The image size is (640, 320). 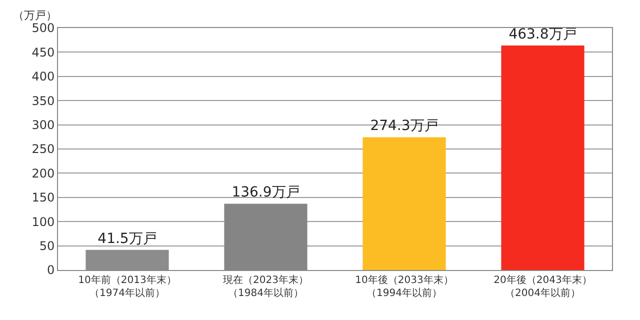 I want to click on data-label: 463.8万戸, so click(x=542, y=34).